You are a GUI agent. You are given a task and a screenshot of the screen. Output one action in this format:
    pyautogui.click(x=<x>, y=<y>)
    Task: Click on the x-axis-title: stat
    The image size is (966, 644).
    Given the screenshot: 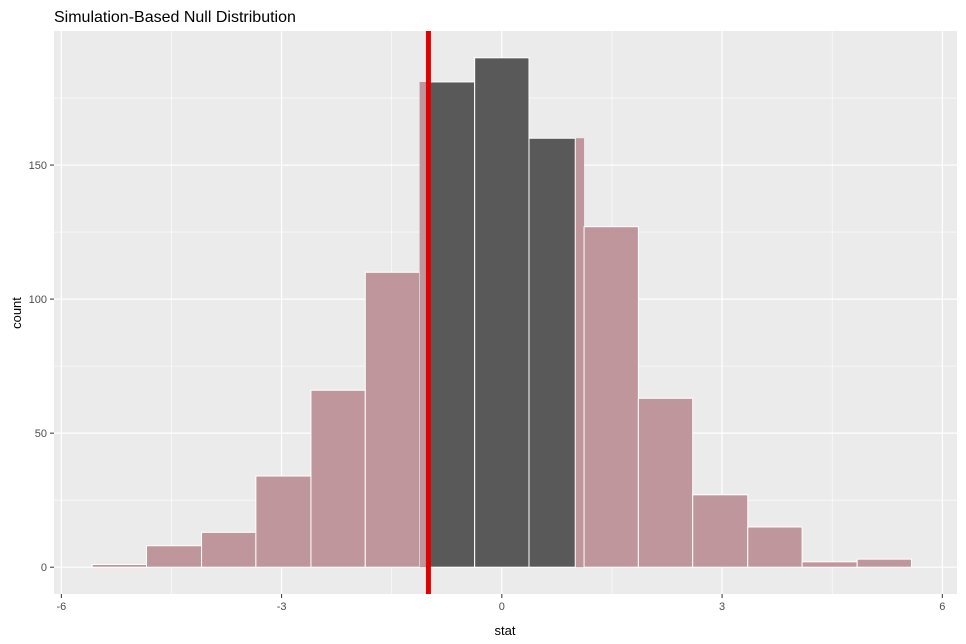 What is the action you would take?
    pyautogui.click(x=505, y=630)
    